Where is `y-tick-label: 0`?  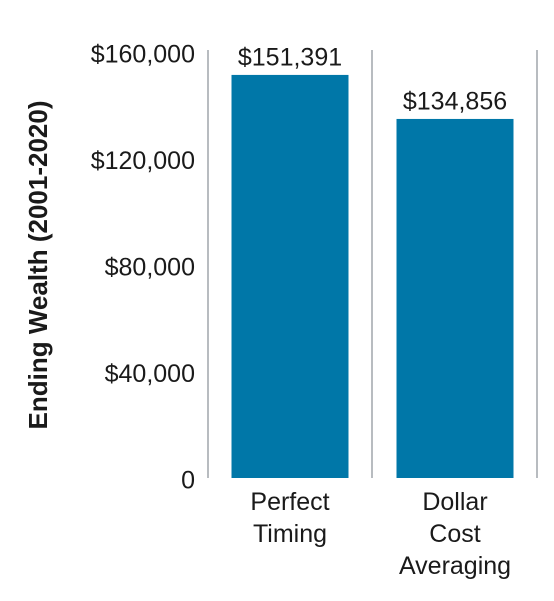 y-tick-label: 0 is located at coordinates (188, 481).